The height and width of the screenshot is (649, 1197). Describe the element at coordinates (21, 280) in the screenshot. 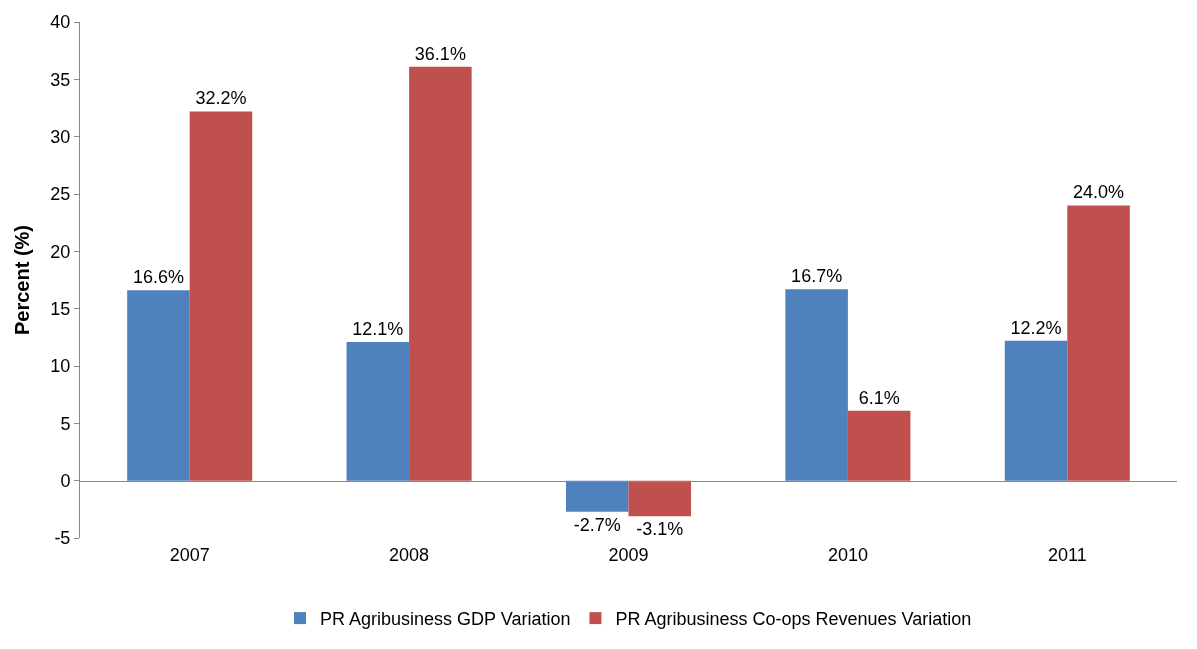

I see `y-axis-title: Percent (%)` at that location.